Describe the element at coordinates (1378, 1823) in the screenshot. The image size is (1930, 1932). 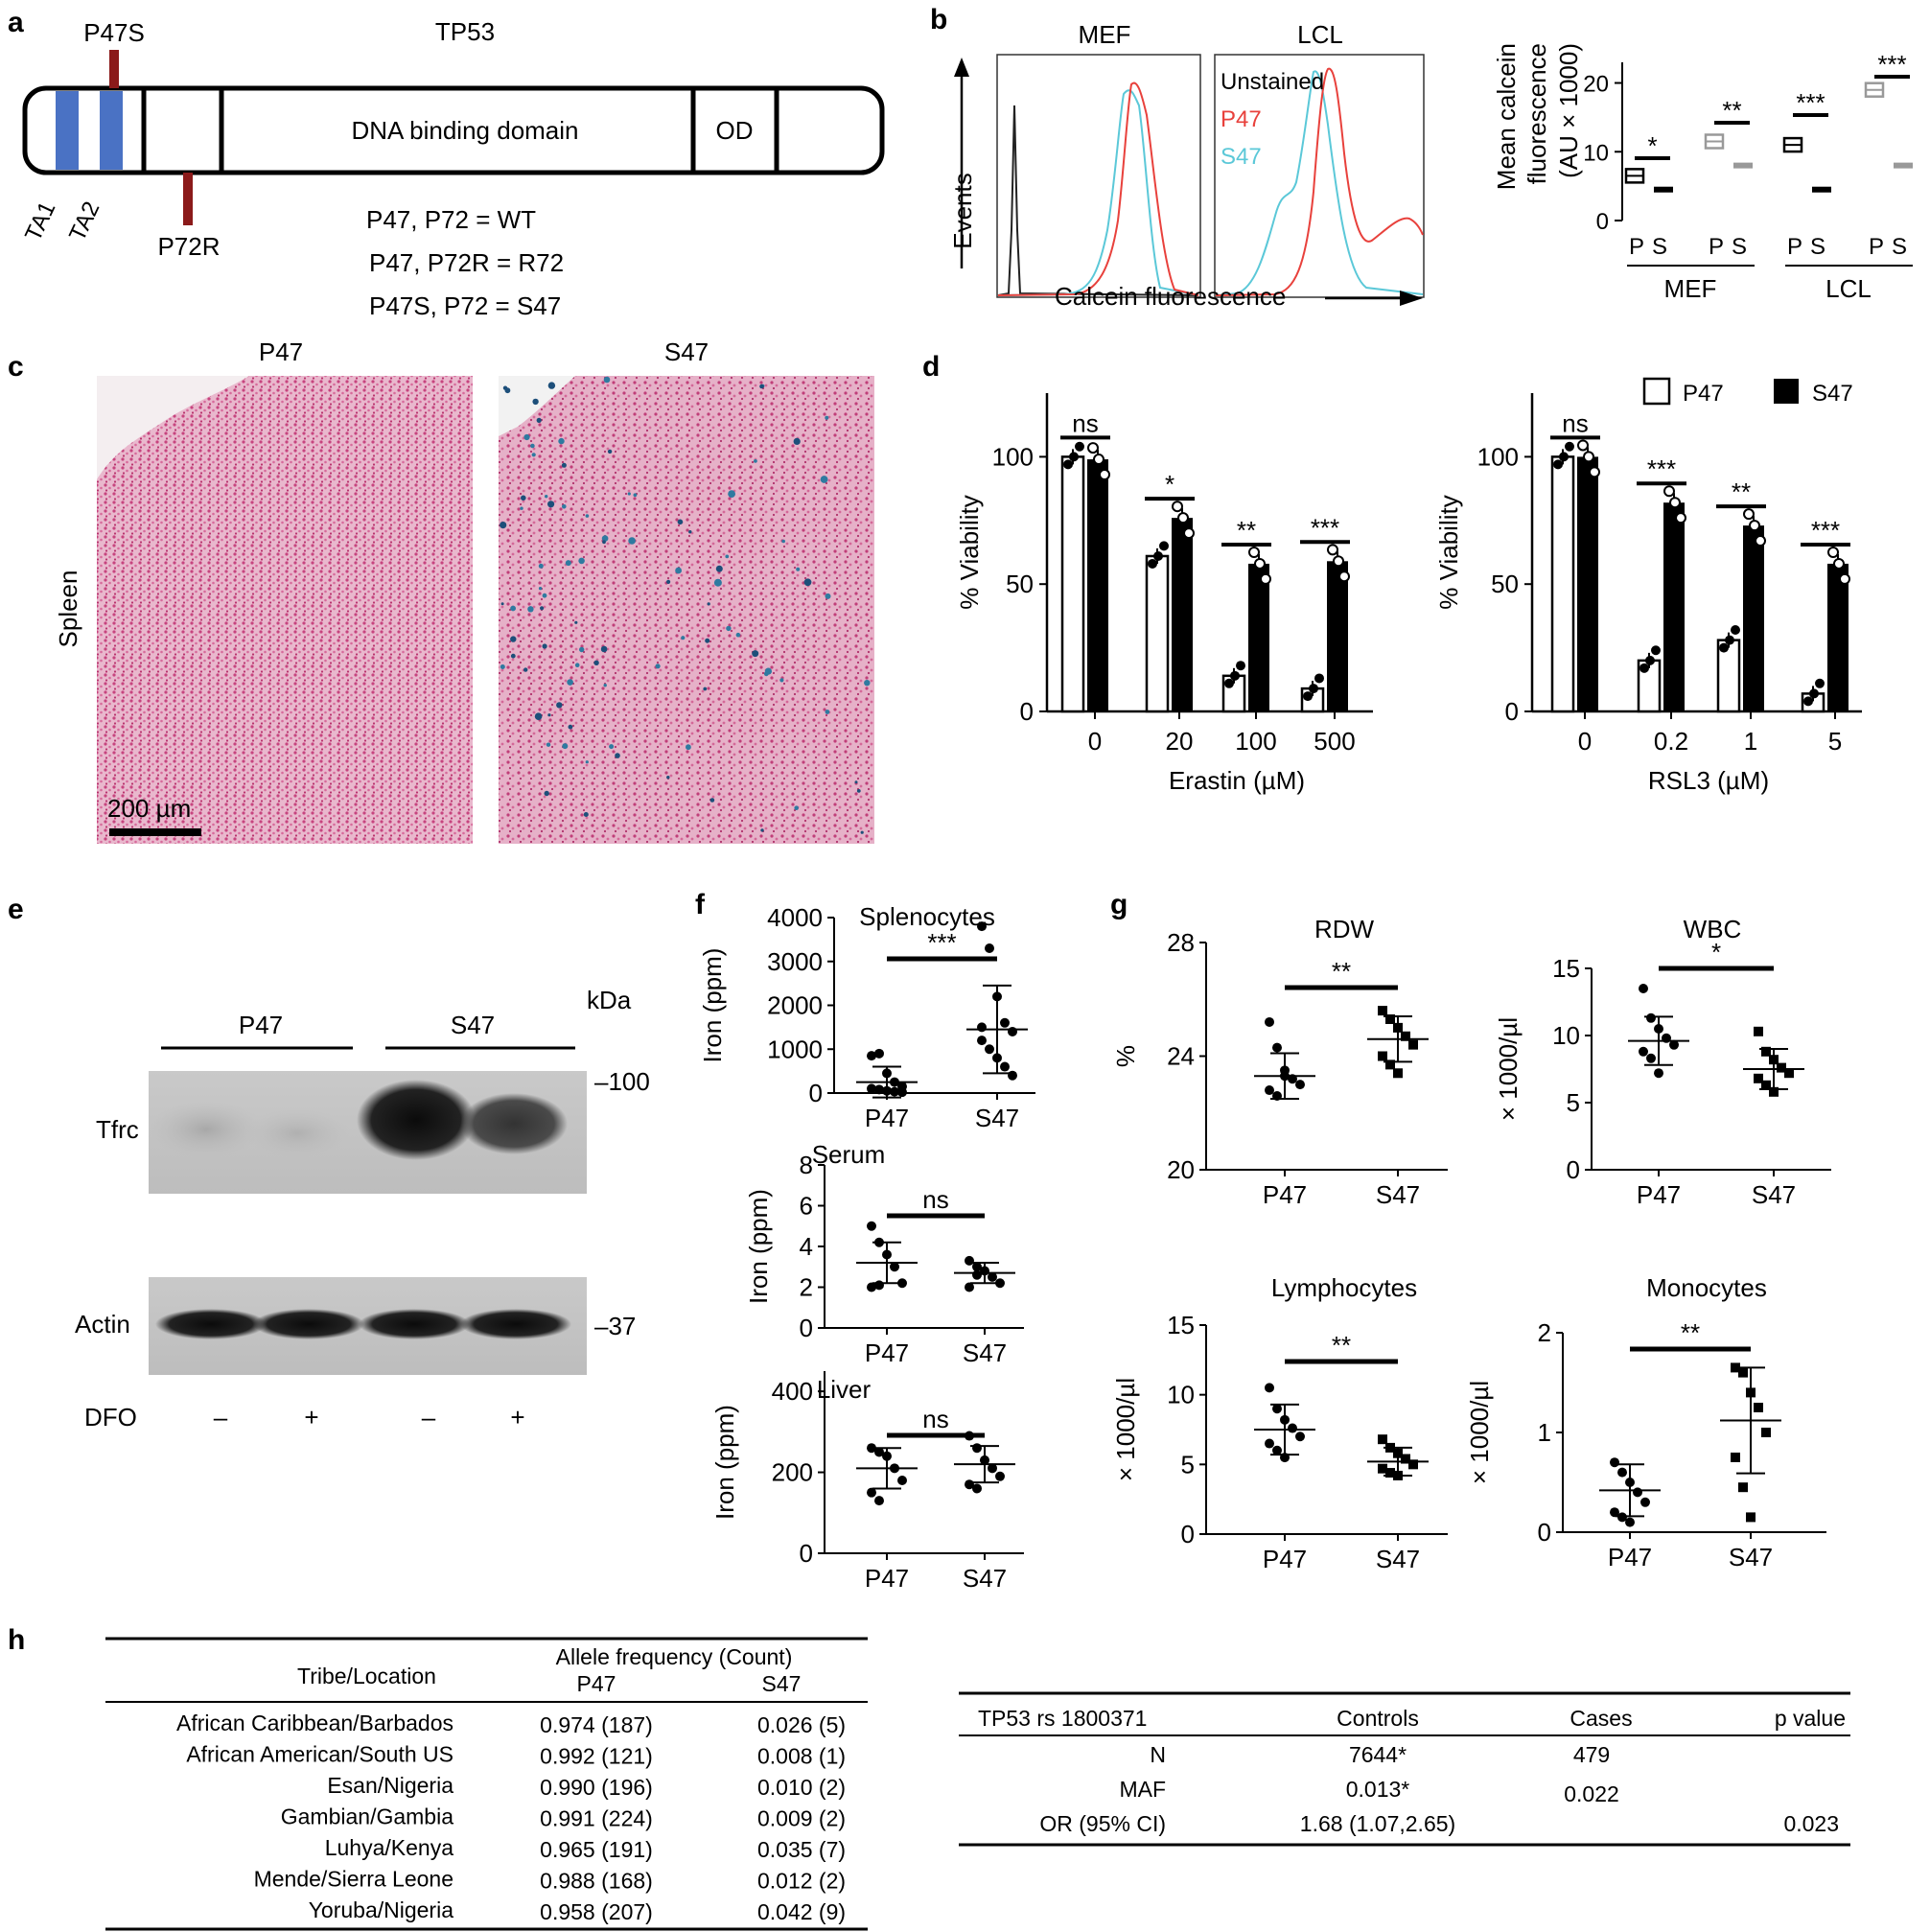
I see `h2-controls-cell: 1.68 (1.07,2.65)` at that location.